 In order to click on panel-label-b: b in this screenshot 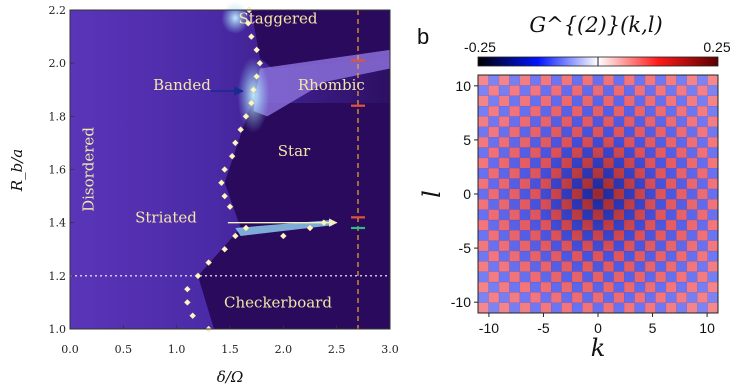, I will do `click(423, 36)`.